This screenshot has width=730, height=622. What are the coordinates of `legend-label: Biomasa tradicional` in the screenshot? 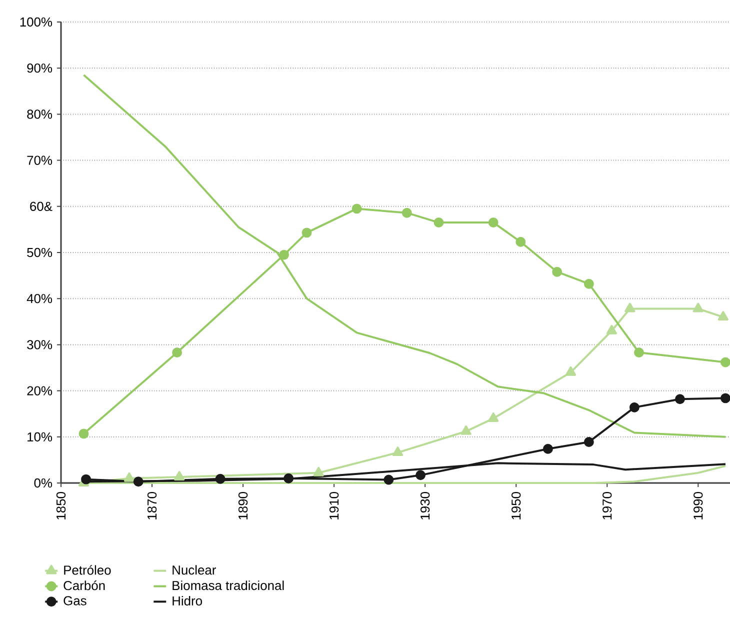 It's located at (228, 585).